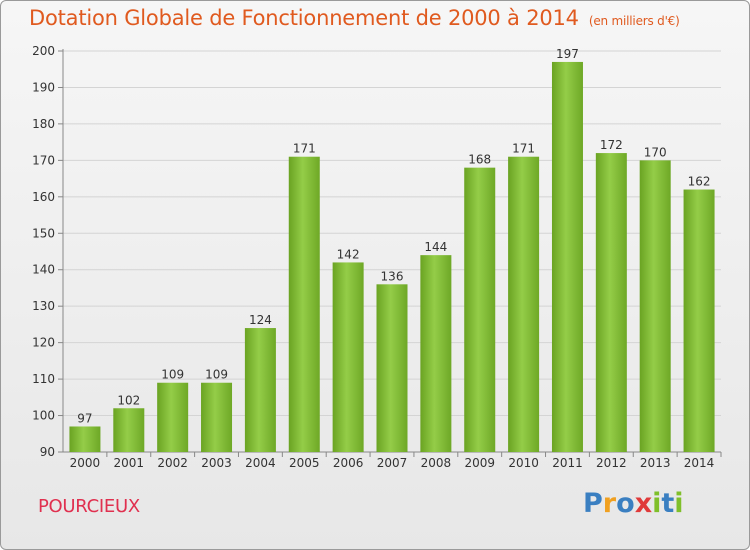 This screenshot has height=550, width=750. Describe the element at coordinates (43, 416) in the screenshot. I see `y-tick-label: 100` at that location.